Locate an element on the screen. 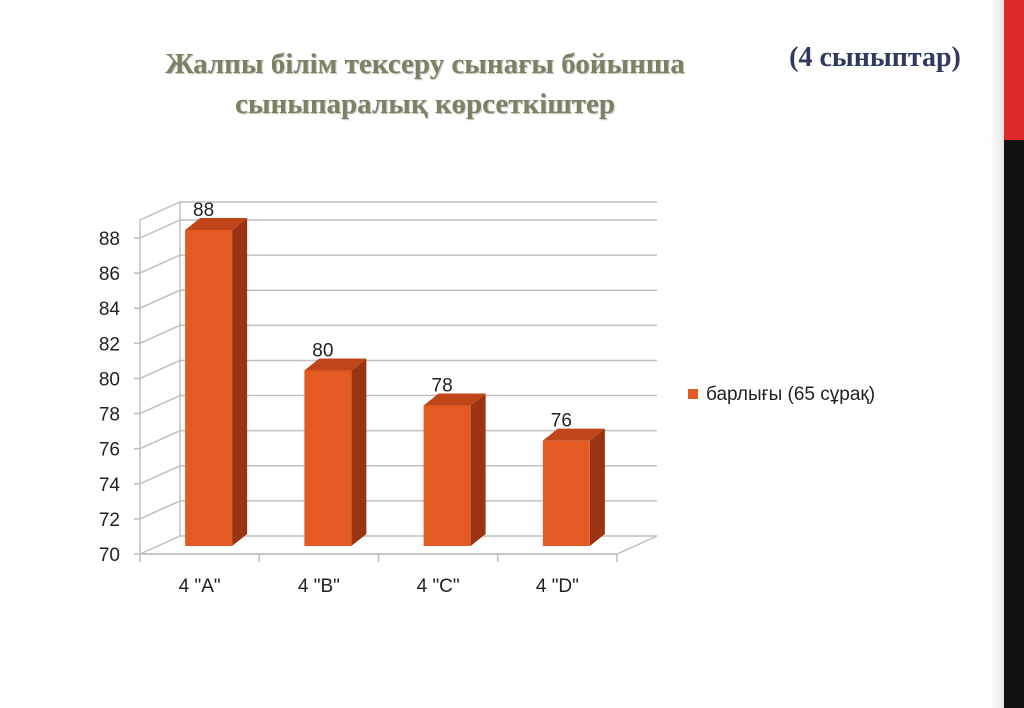 Image resolution: width=1024 pixels, height=708 pixels. x-tick-label: 4 "D" is located at coordinates (557, 586).